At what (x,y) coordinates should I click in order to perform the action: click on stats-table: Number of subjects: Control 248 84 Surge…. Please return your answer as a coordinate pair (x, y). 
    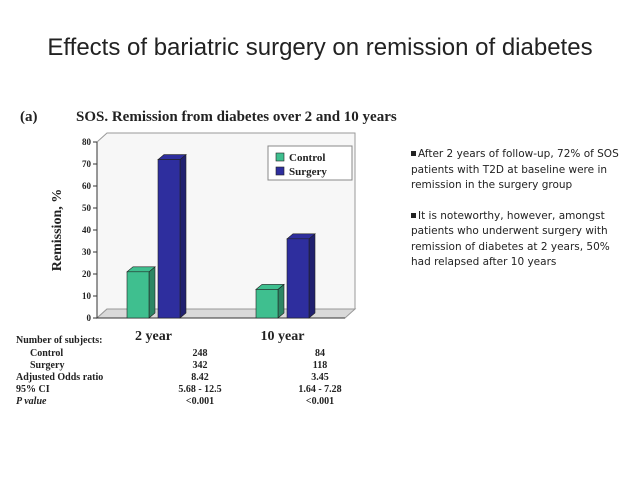
    Looking at the image, I should click on (198, 371).